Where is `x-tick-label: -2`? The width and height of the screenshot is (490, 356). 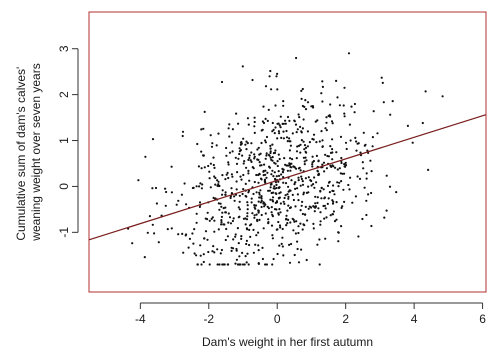 x-tick-label: -2 is located at coordinates (208, 319).